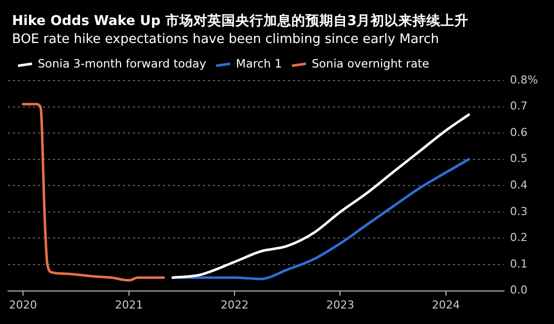 The height and width of the screenshot is (324, 554). Describe the element at coordinates (519, 106) in the screenshot. I see `y-tick-label: 0.7` at that location.